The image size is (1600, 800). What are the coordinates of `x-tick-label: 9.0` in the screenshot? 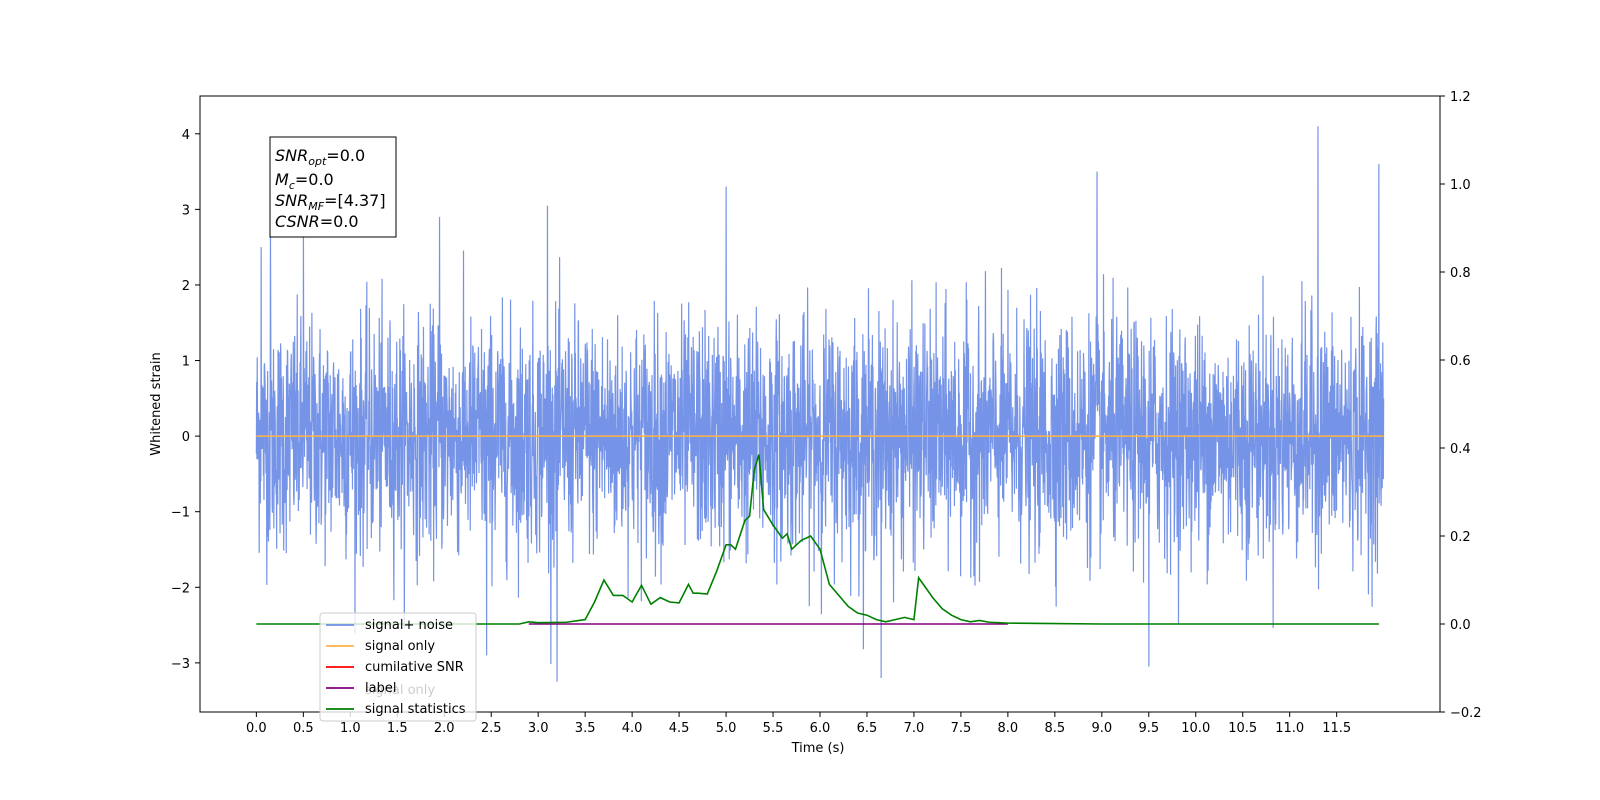 It's located at (1101, 728).